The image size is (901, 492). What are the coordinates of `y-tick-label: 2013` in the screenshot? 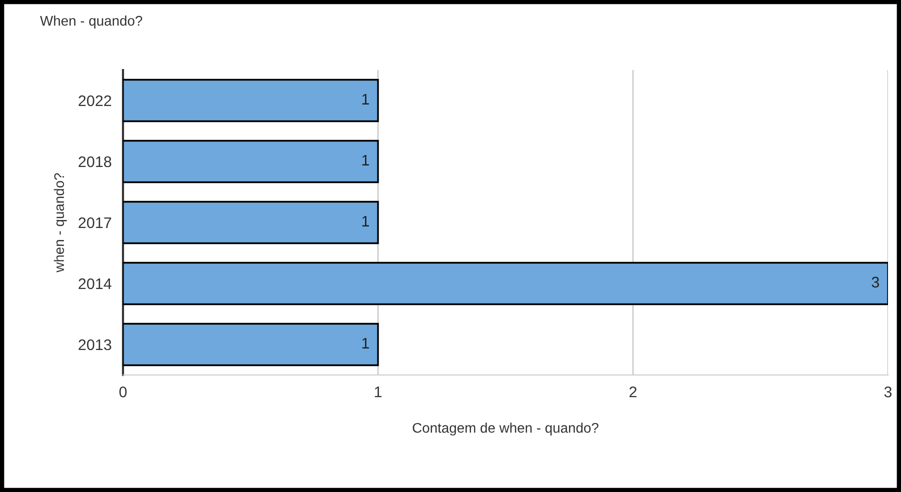 It's located at (95, 344).